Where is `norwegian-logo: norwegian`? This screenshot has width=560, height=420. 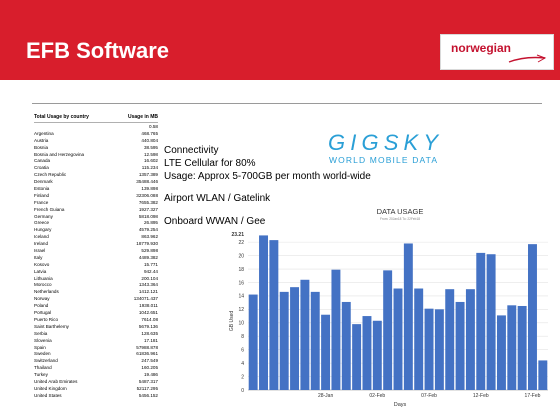
norwegian-logo: norwegian is located at coordinates (497, 52).